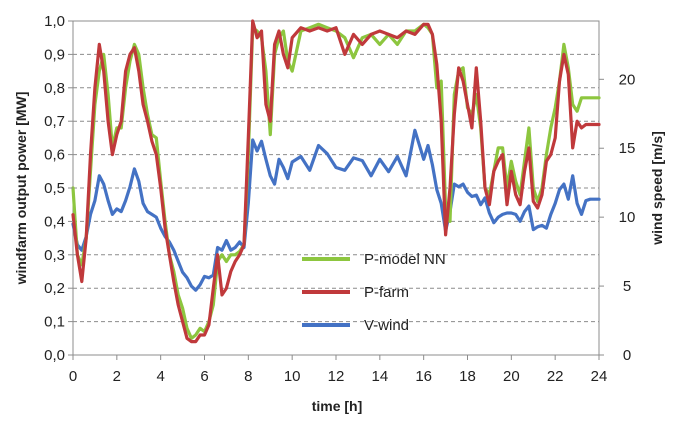 The height and width of the screenshot is (423, 680). I want to click on y-left-tick-label: 1,0, so click(54, 21).